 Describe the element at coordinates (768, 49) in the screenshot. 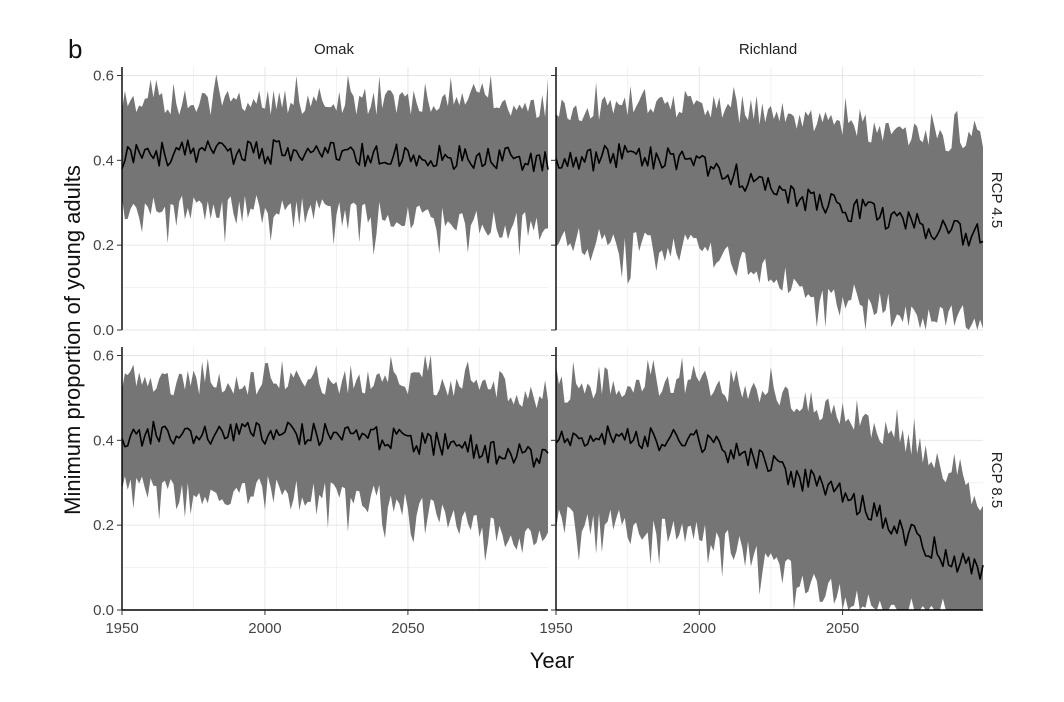

I see `column-strip-richland: Richland` at that location.